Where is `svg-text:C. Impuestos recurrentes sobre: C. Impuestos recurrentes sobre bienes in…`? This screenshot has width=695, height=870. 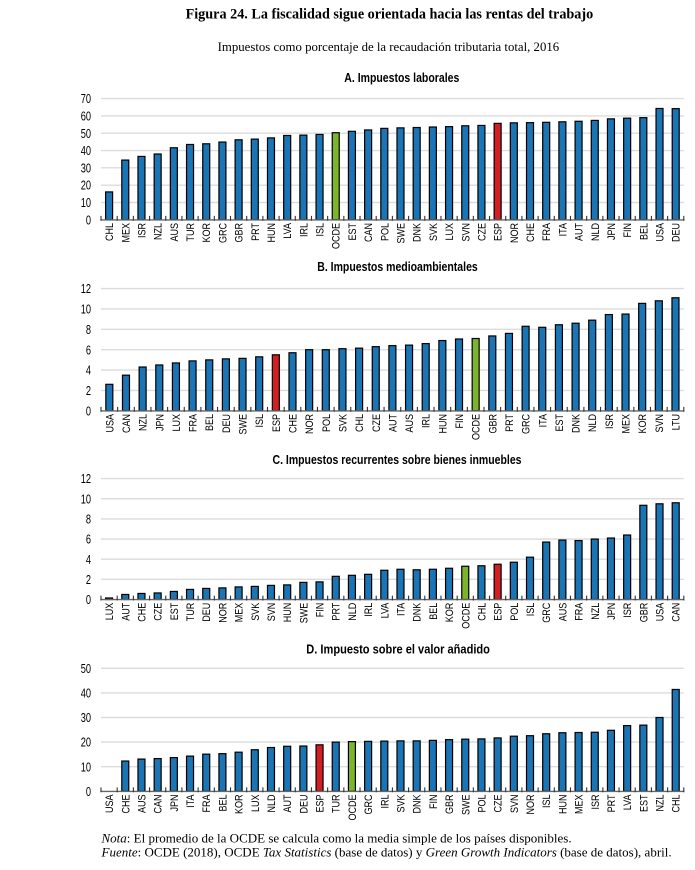
svg-text:C. Impuestos recurrentes sobre: C. Impuestos recurrentes sobre bienes in… is located at coordinates (397, 459).